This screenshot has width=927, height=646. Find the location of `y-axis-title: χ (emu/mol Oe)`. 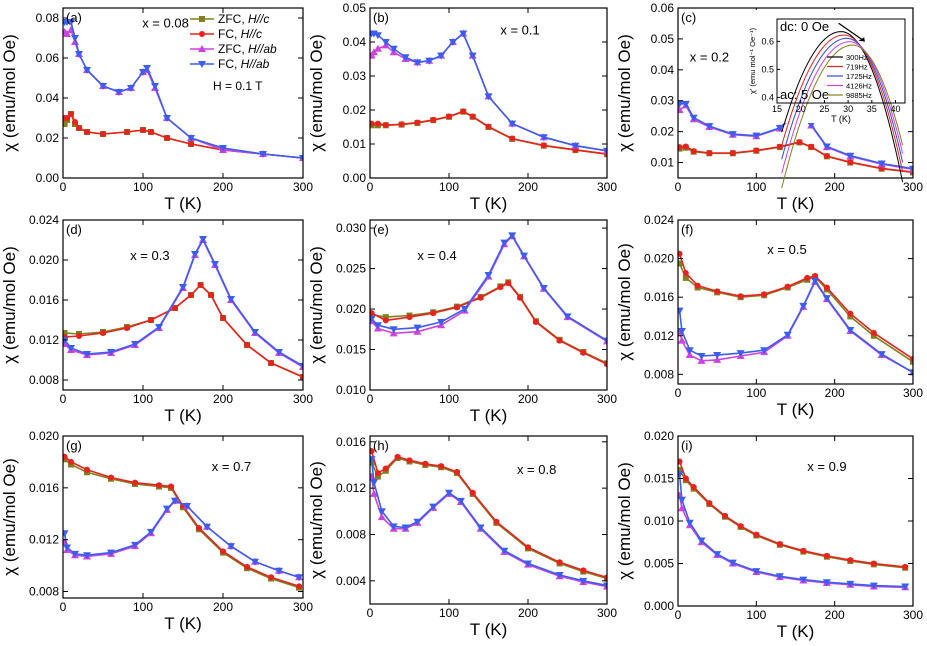

y-axis-title: χ (emu/mol Oe) is located at coordinates (316, 520).